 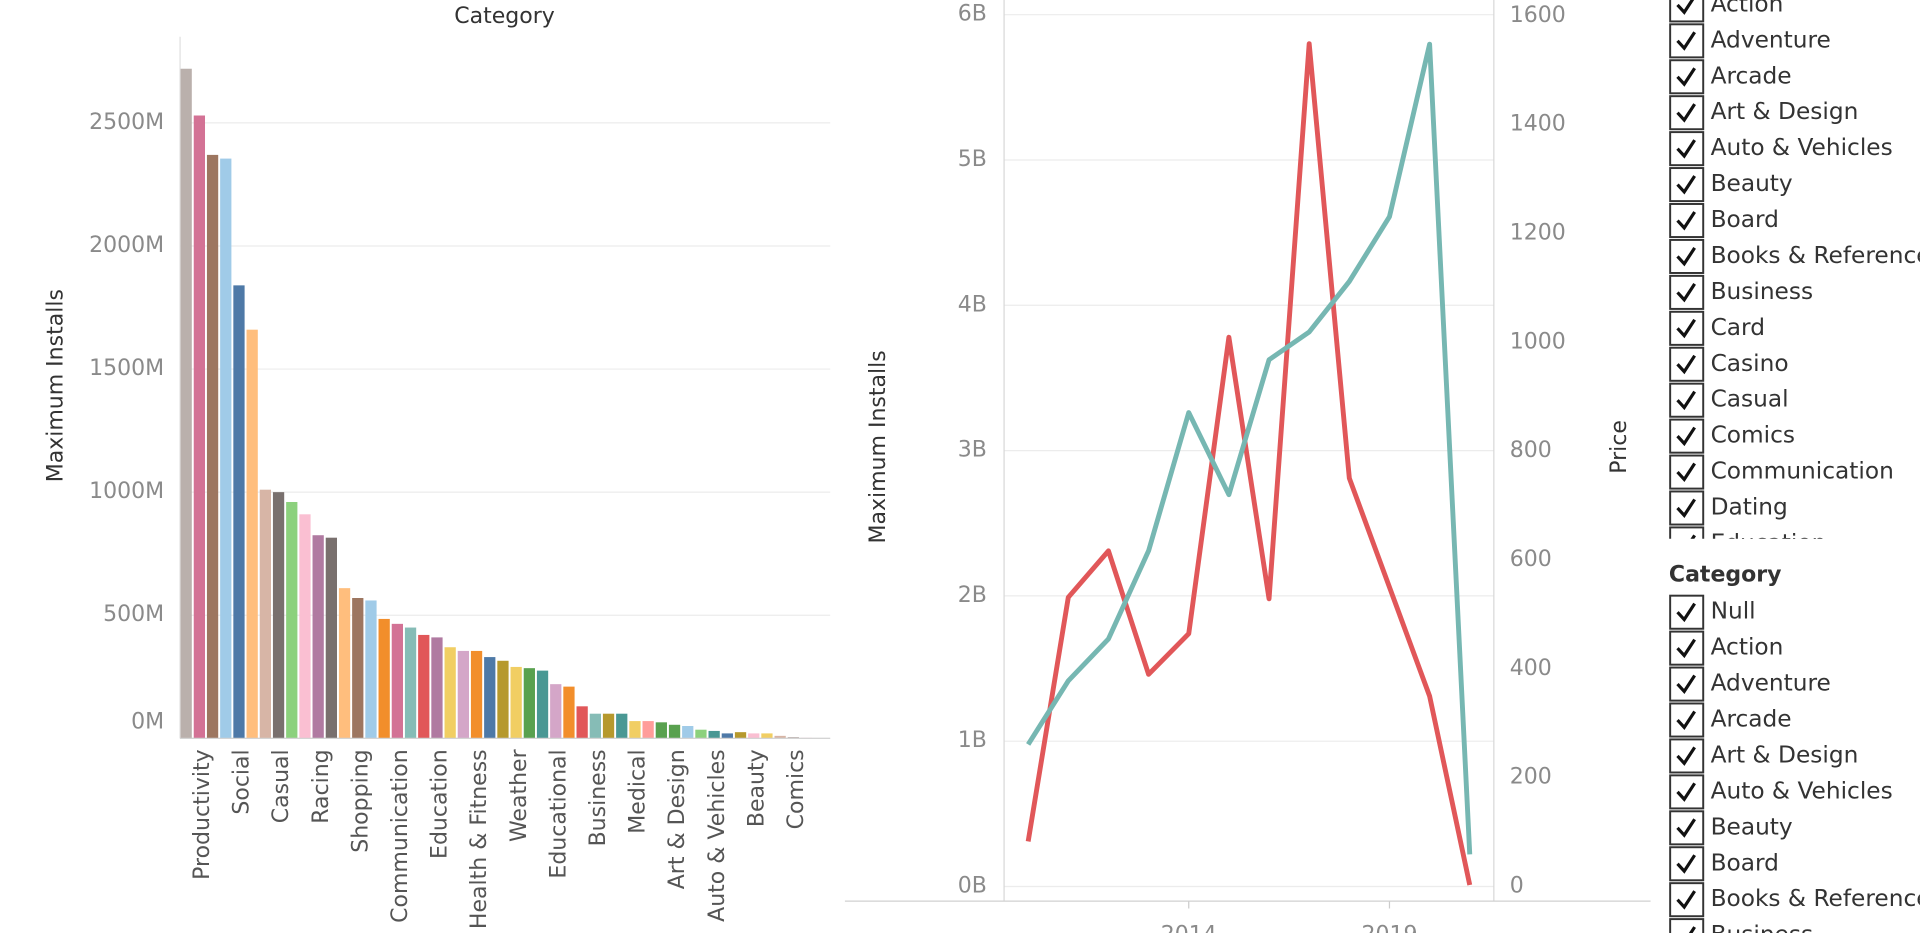 I want to click on filter-label: Dating, so click(x=1749, y=507).